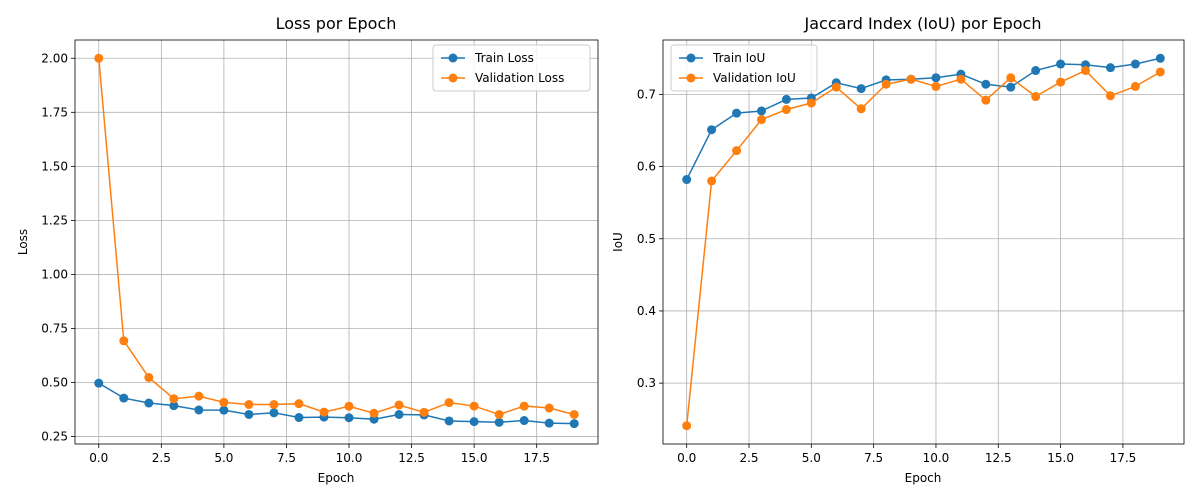 Image resolution: width=1200 pixels, height=500 pixels. What do you see at coordinates (54, 220) in the screenshot?
I see `y-tick-label: 1.25` at bounding box center [54, 220].